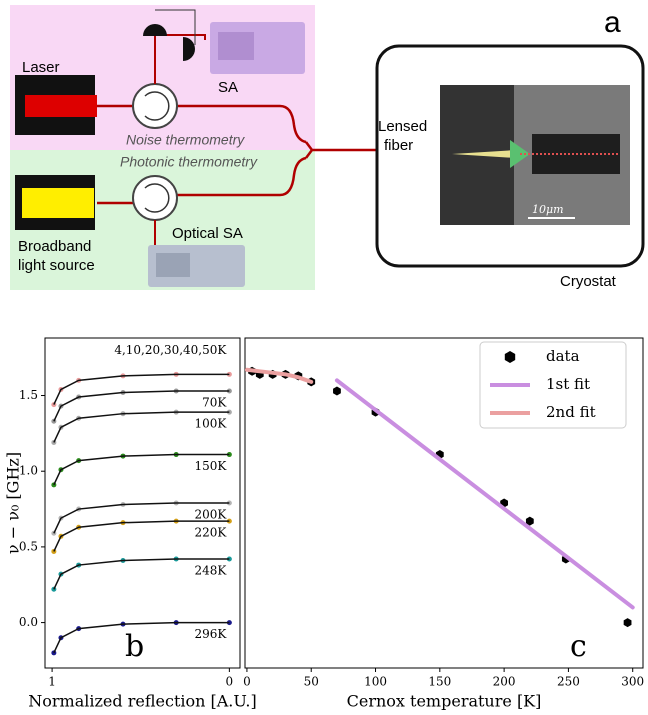 The height and width of the screenshot is (715, 648). What do you see at coordinates (13, 503) in the screenshot?
I see `y-axis-label: ν − ν₀ [GHz]` at bounding box center [13, 503].